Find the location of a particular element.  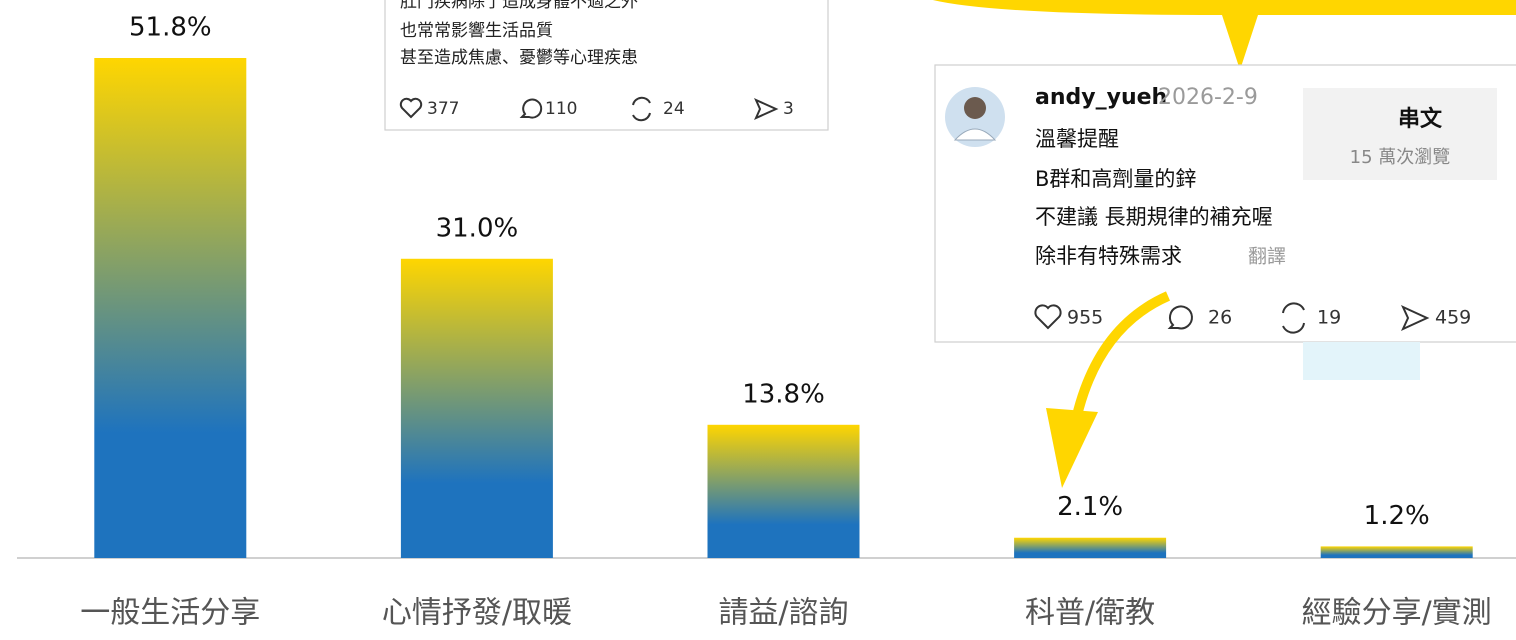

post-line: 肛門疾病除了造成身體不適之外 is located at coordinates (519, 6).